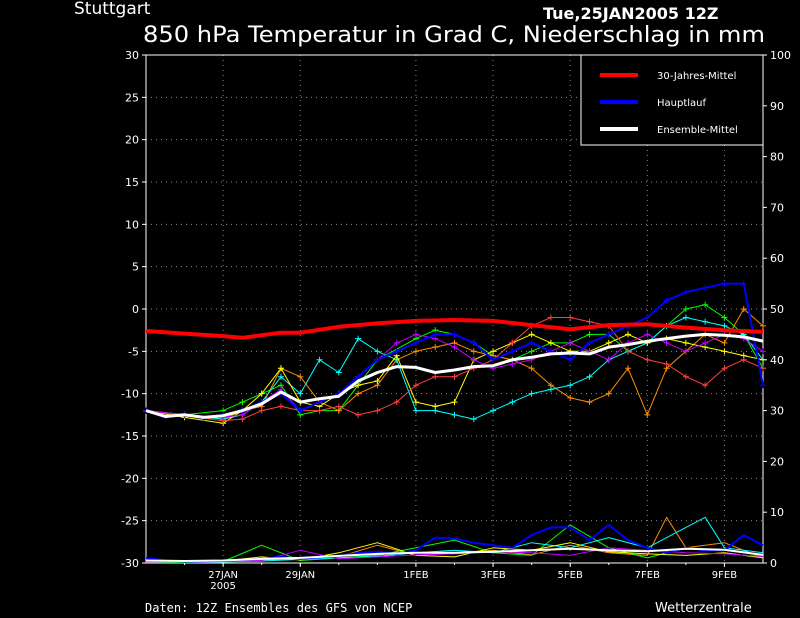  I want to click on y-left-tick-label: 15, so click(132, 182).